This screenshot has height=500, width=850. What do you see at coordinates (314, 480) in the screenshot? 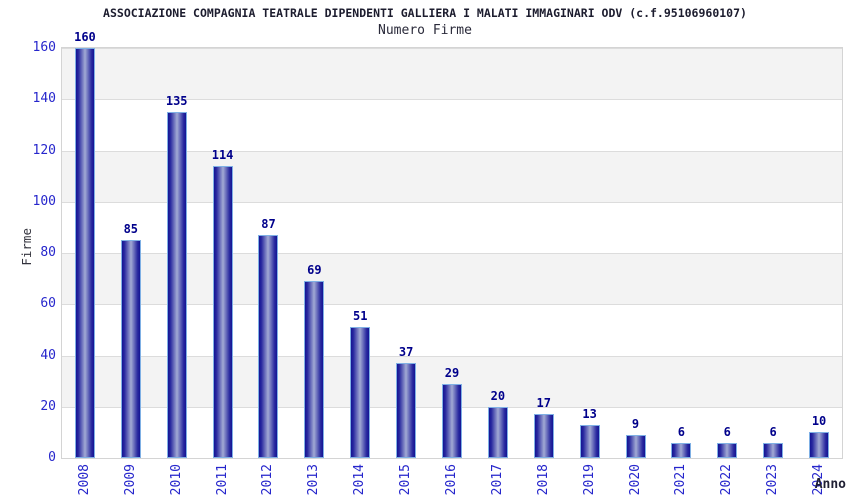
I see `x-tick-label: 2013` at bounding box center [314, 480].